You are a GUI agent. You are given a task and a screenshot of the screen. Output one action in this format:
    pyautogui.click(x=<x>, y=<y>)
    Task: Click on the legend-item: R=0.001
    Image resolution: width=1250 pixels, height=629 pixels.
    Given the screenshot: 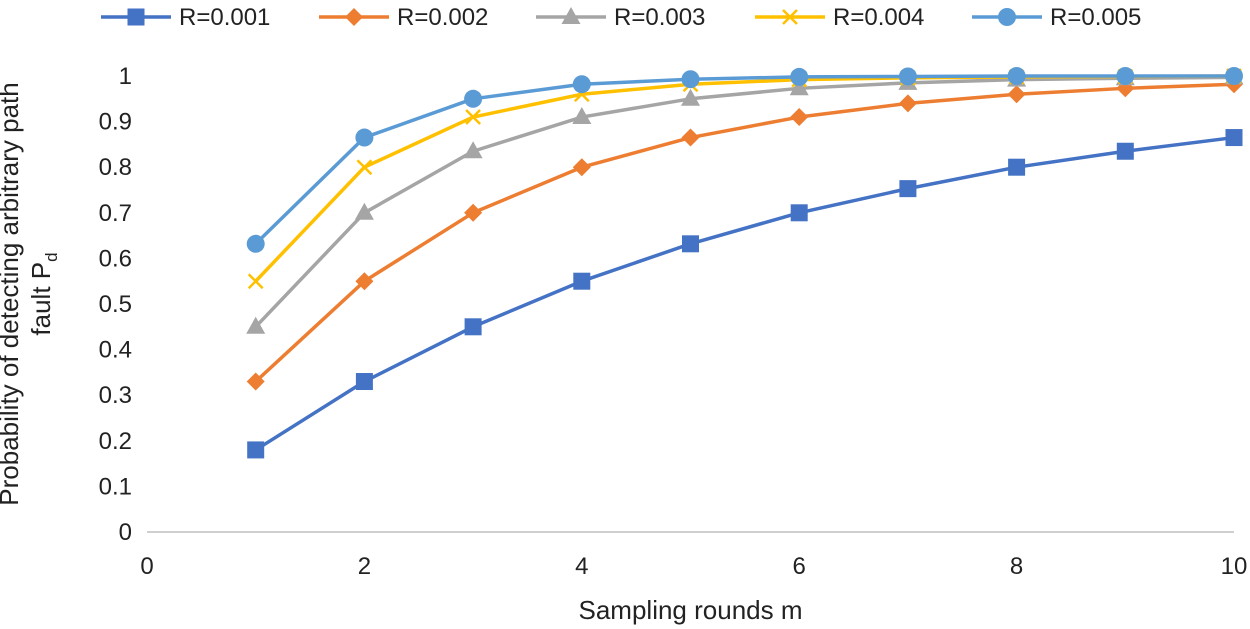 What is the action you would take?
    pyautogui.click(x=185, y=17)
    